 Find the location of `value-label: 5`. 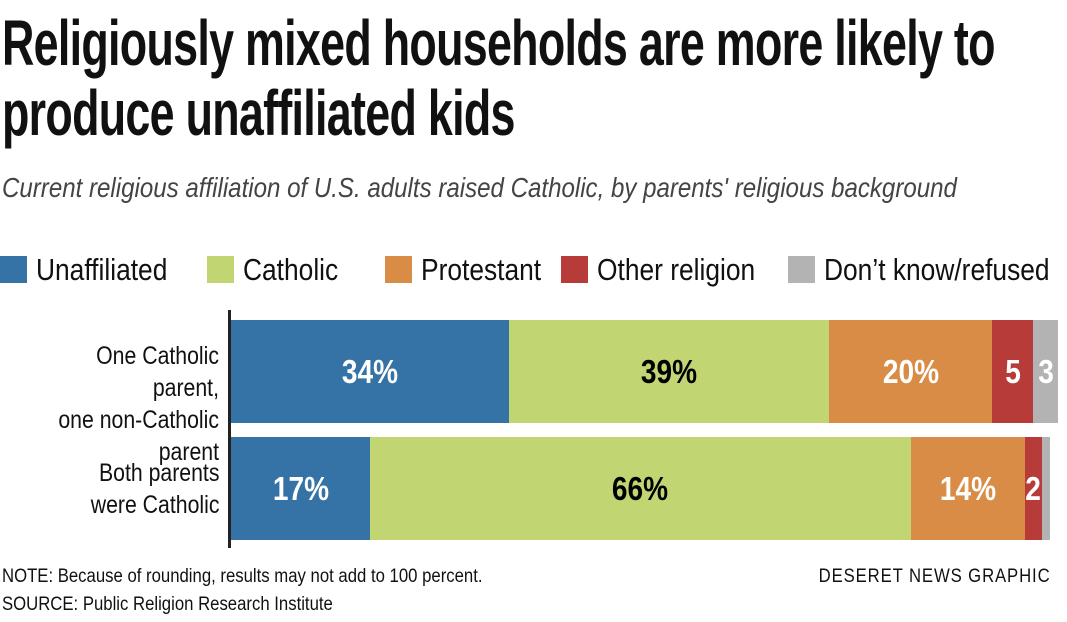

value-label: 5 is located at coordinates (1013, 371).